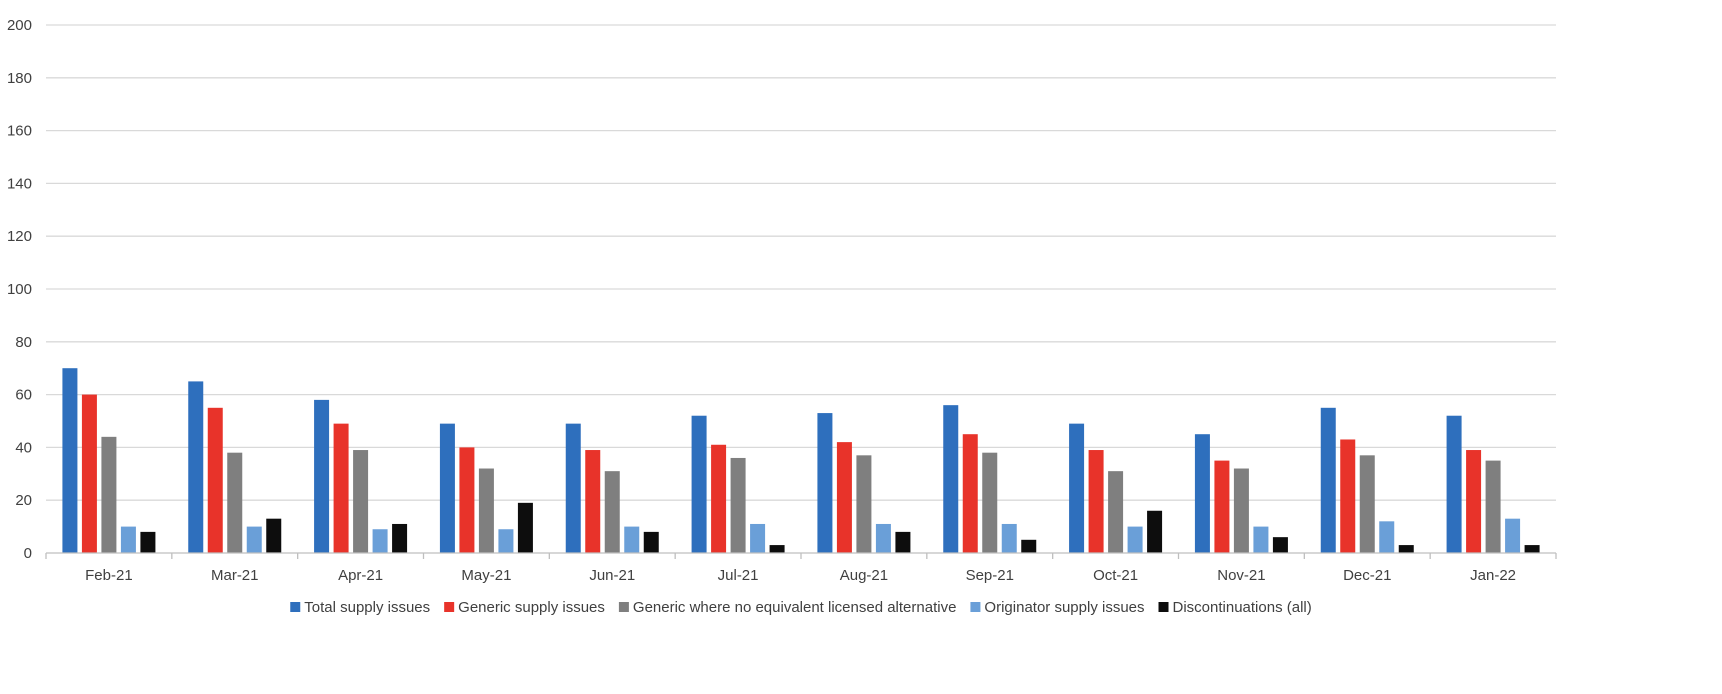 The width and height of the screenshot is (1722, 694). What do you see at coordinates (367, 607) in the screenshot?
I see `legend-label: Total supply issues` at bounding box center [367, 607].